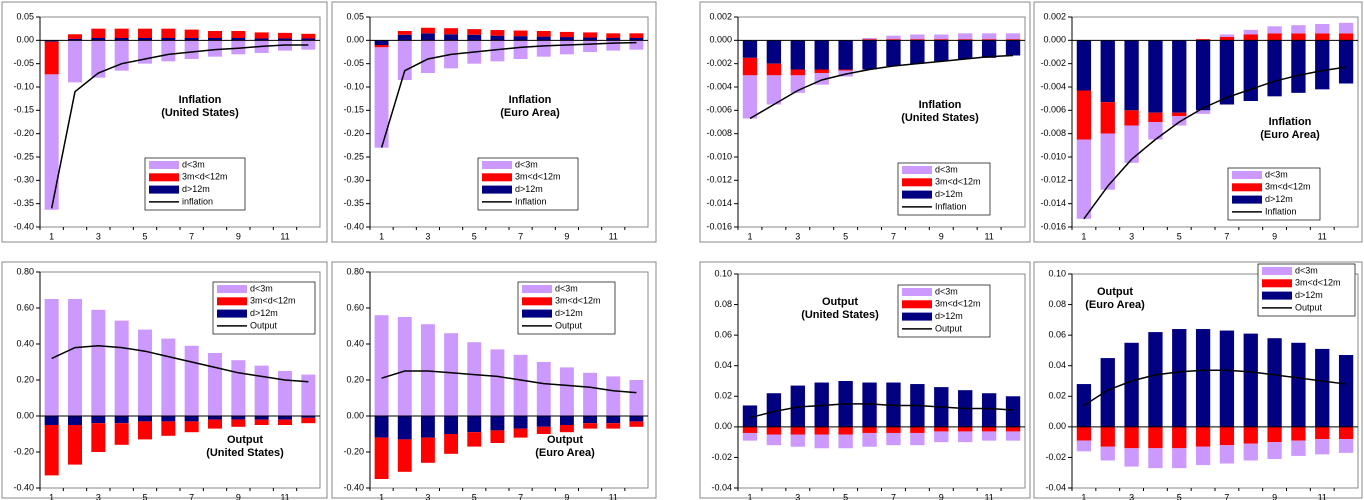 This screenshot has height=500, width=1364. I want to click on y-tick-label: 0.00, so click(723, 426).